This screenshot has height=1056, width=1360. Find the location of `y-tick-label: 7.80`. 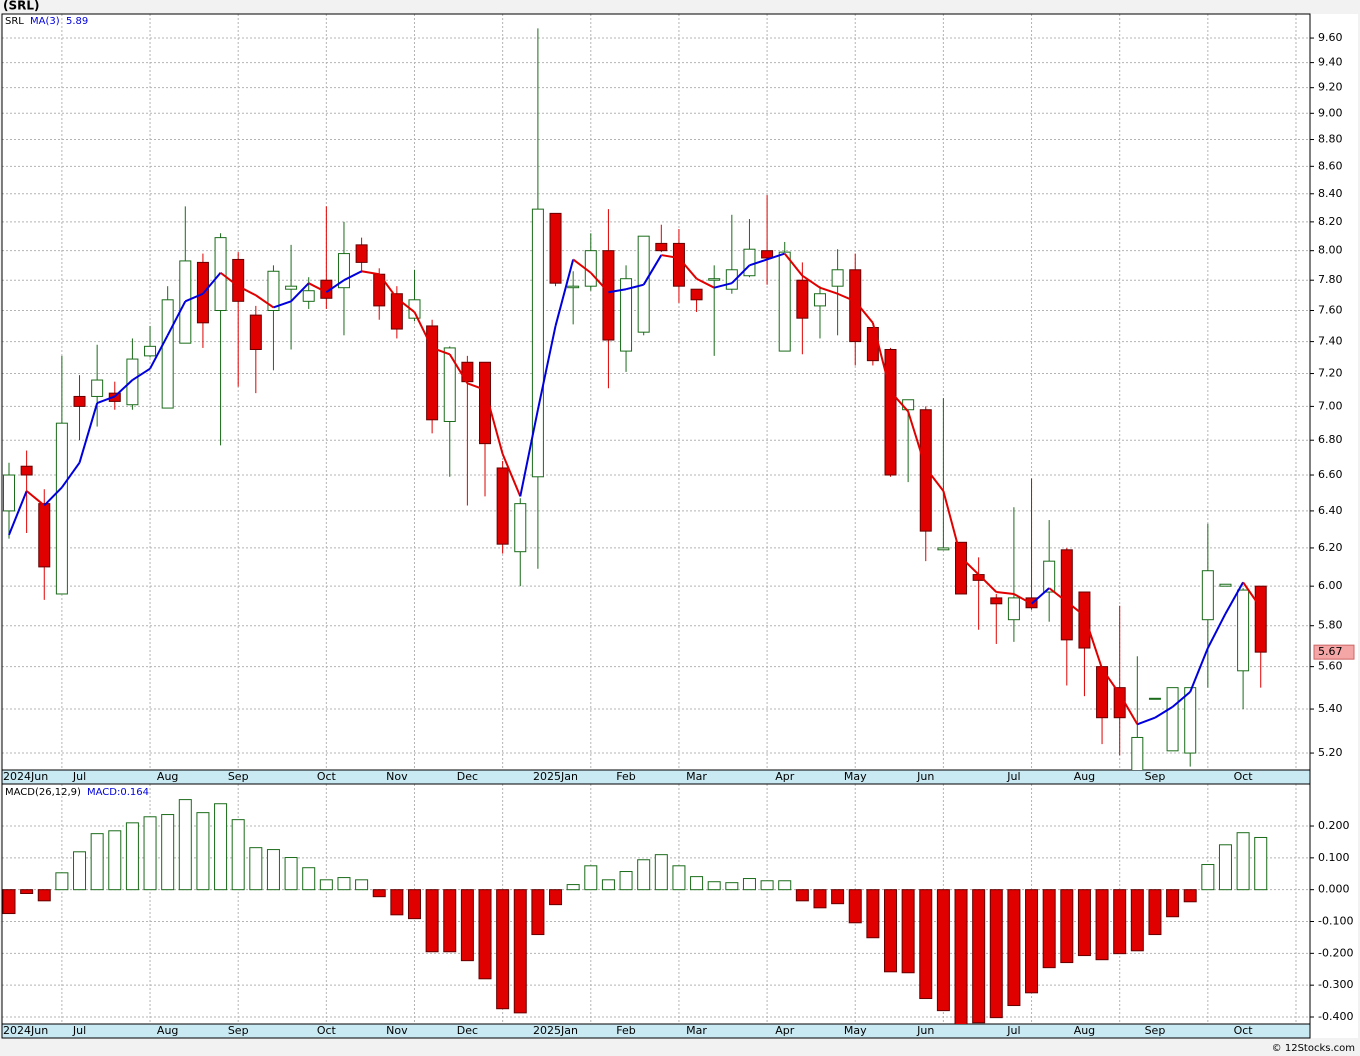

y-tick-label: 7.80 is located at coordinates (1330, 279).